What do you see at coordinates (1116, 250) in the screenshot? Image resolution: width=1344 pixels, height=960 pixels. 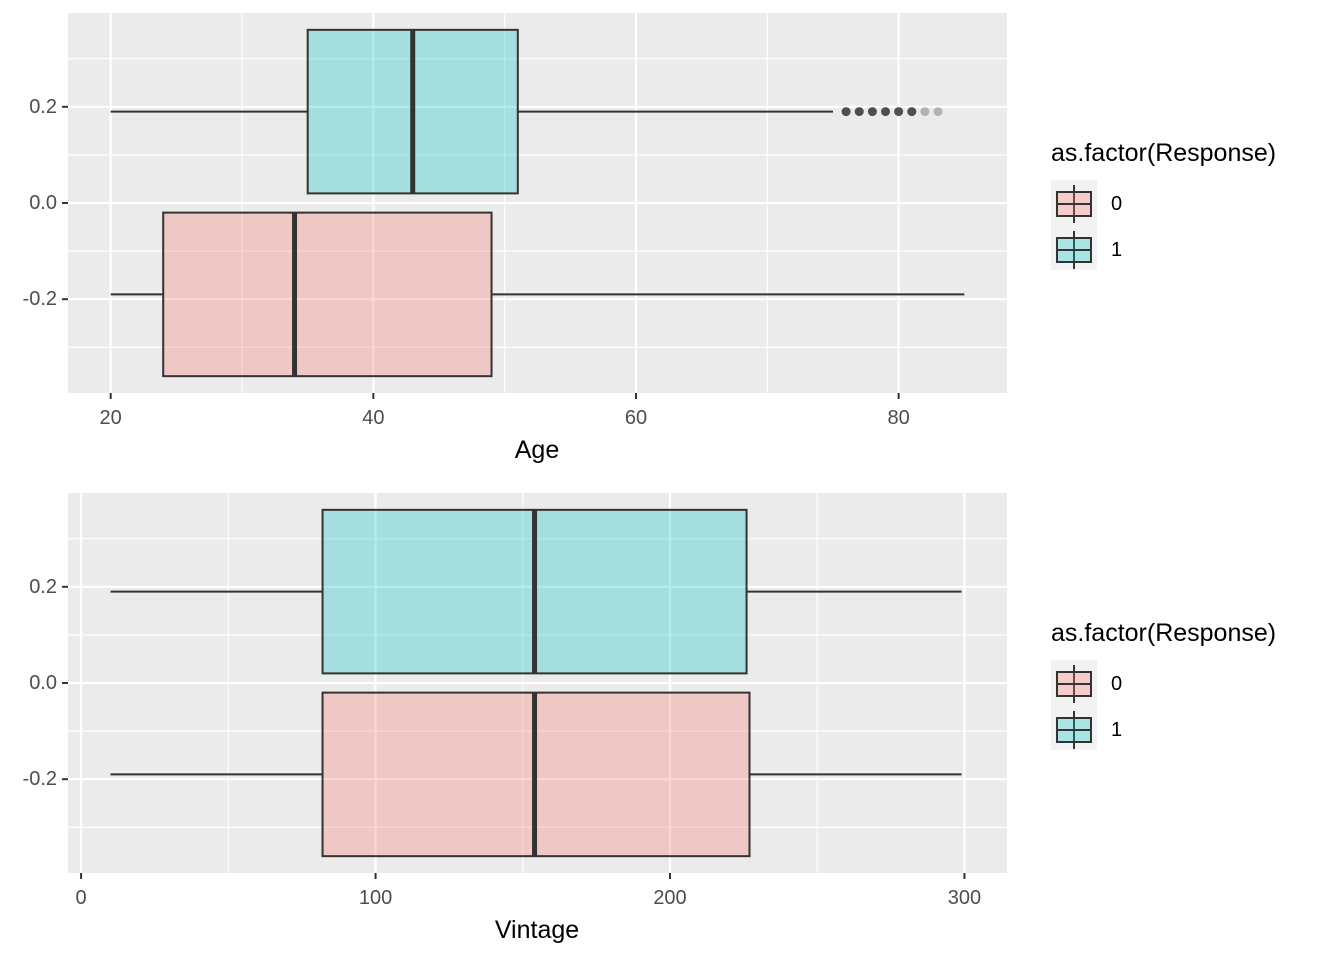 I see `age-legend-label-1: 1` at bounding box center [1116, 250].